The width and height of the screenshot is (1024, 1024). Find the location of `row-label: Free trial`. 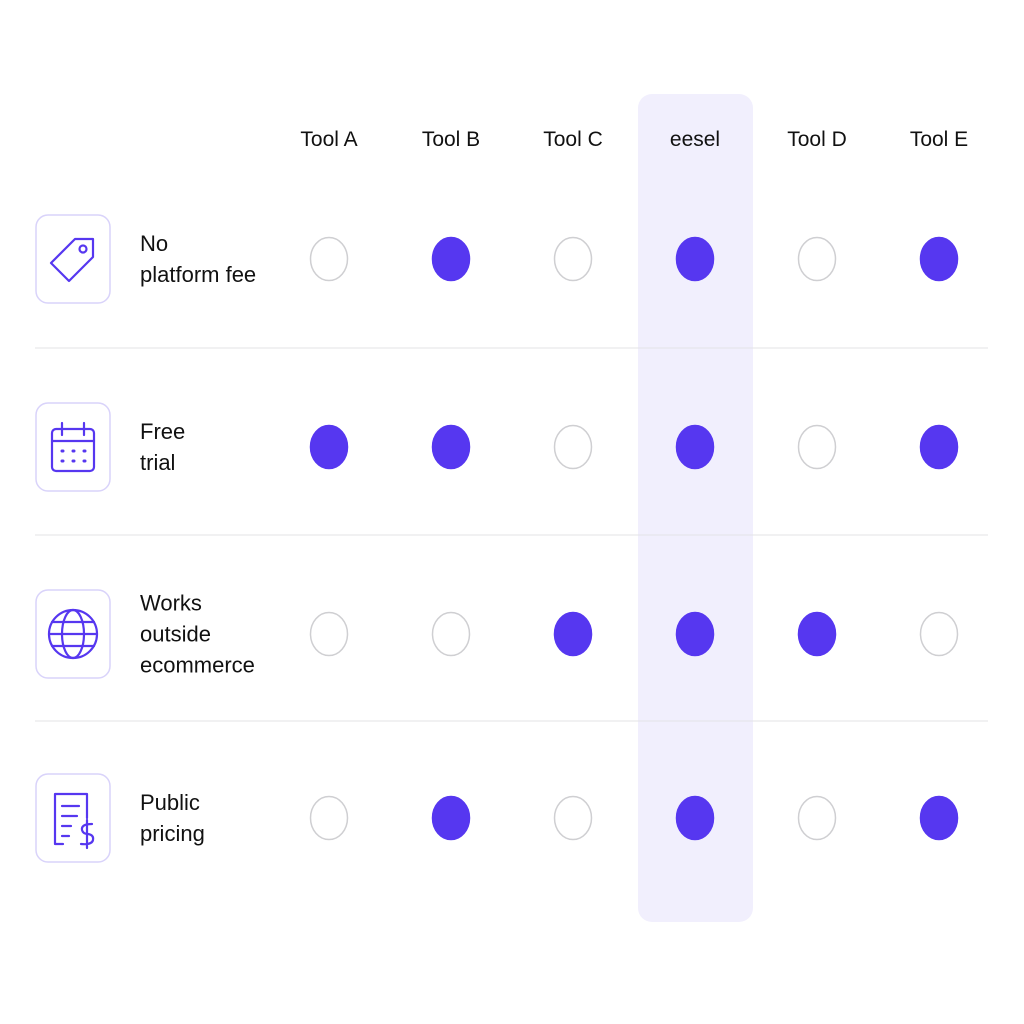

row-label: Free trial is located at coordinates (163, 447).